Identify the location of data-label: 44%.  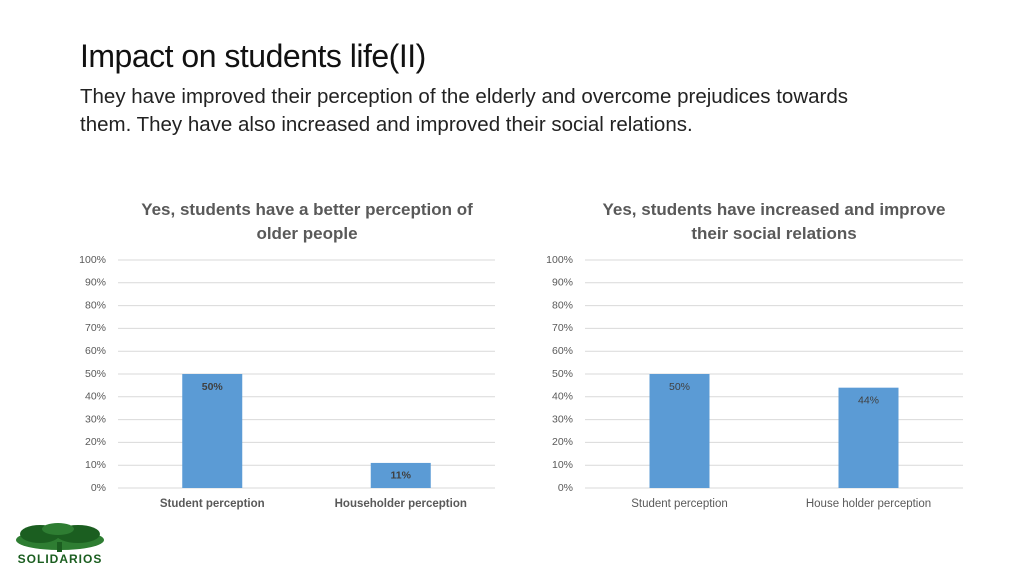
(868, 400).